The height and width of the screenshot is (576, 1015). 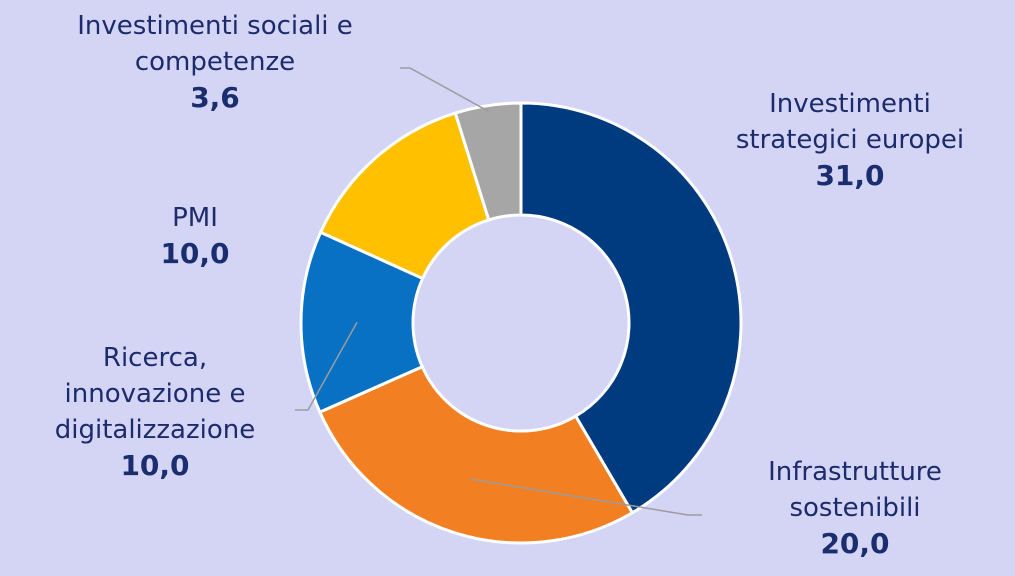 I want to click on slice-value: 20,0, so click(x=855, y=543).